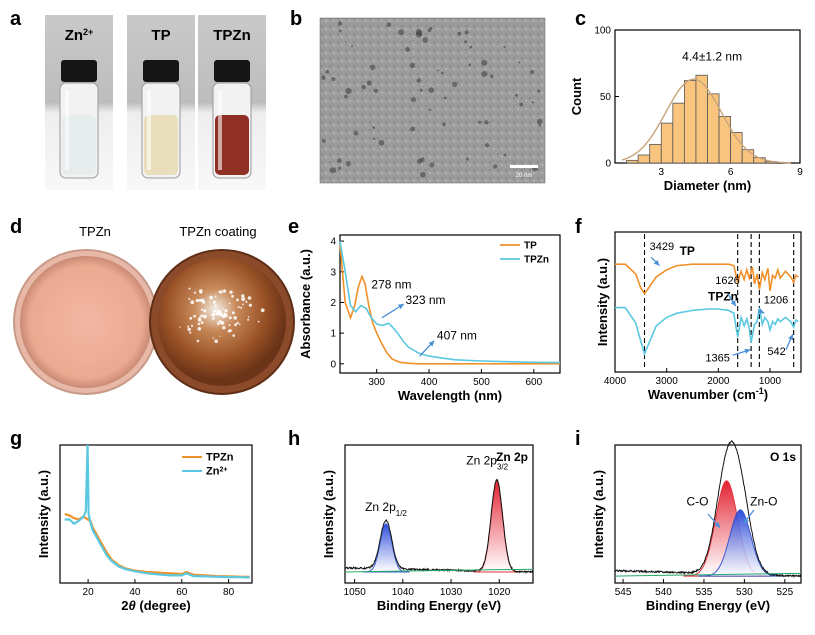 This screenshot has width=815, height=635. Describe the element at coordinates (687, 251) in the screenshot. I see `series-label-tp: TP` at that location.